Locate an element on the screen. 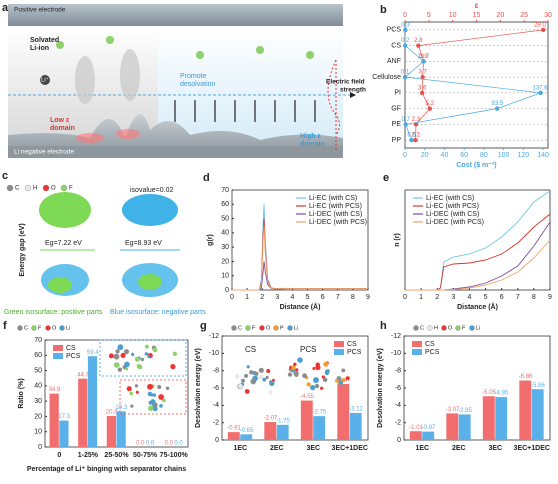  atom-label: C is located at coordinates (240, 328).